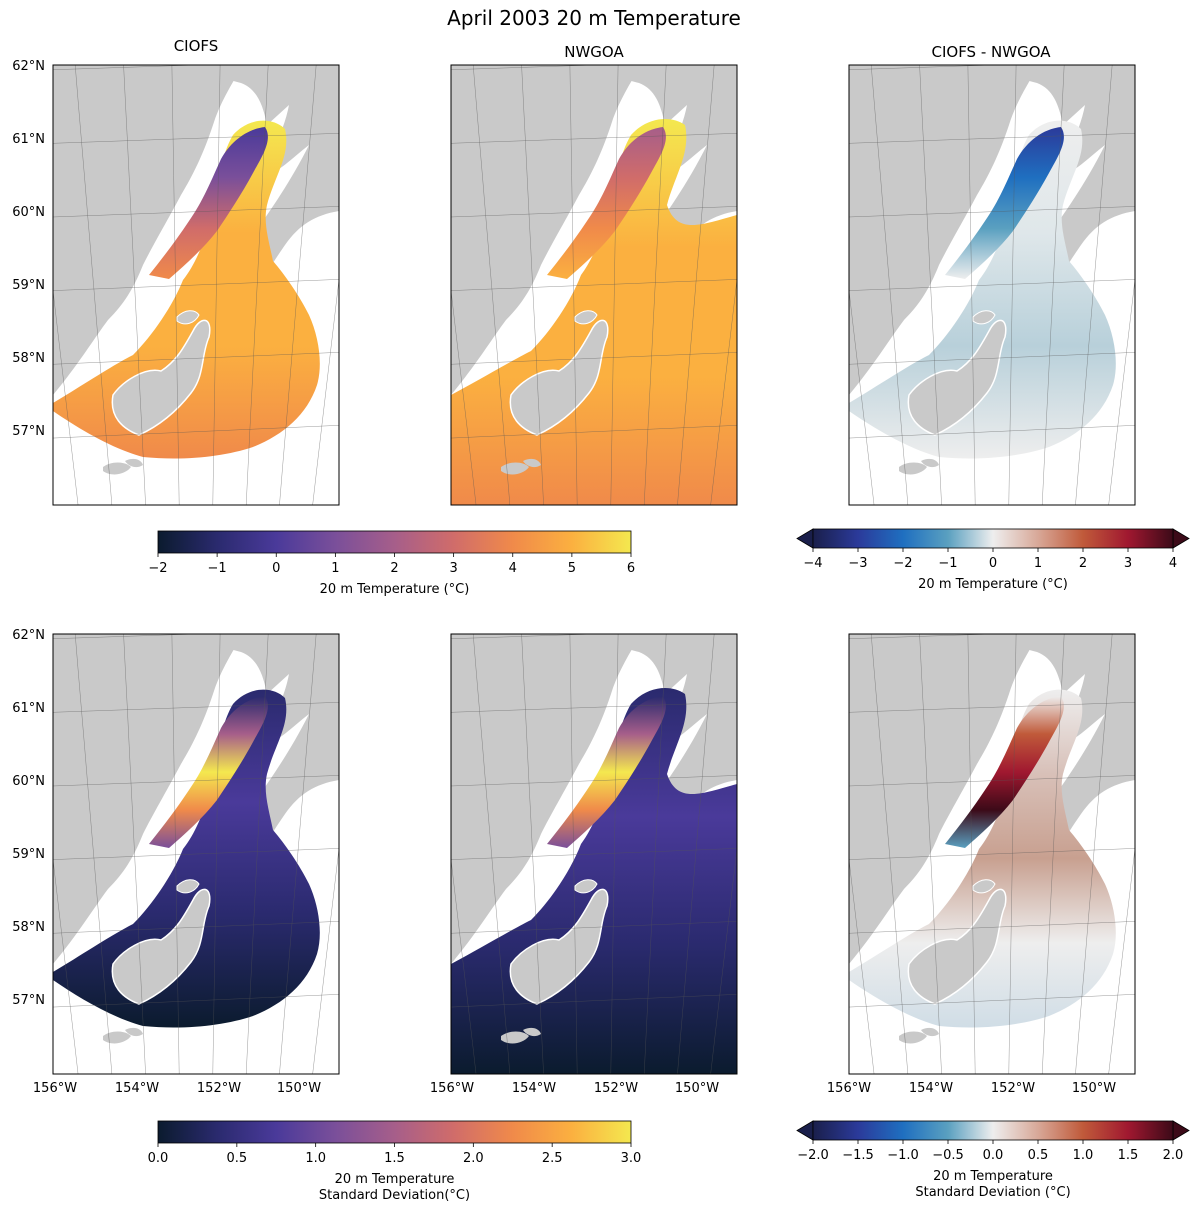  Describe the element at coordinates (395, 589) in the screenshot. I see `colorbar-label: 20 m Temperature (°C)` at that location.